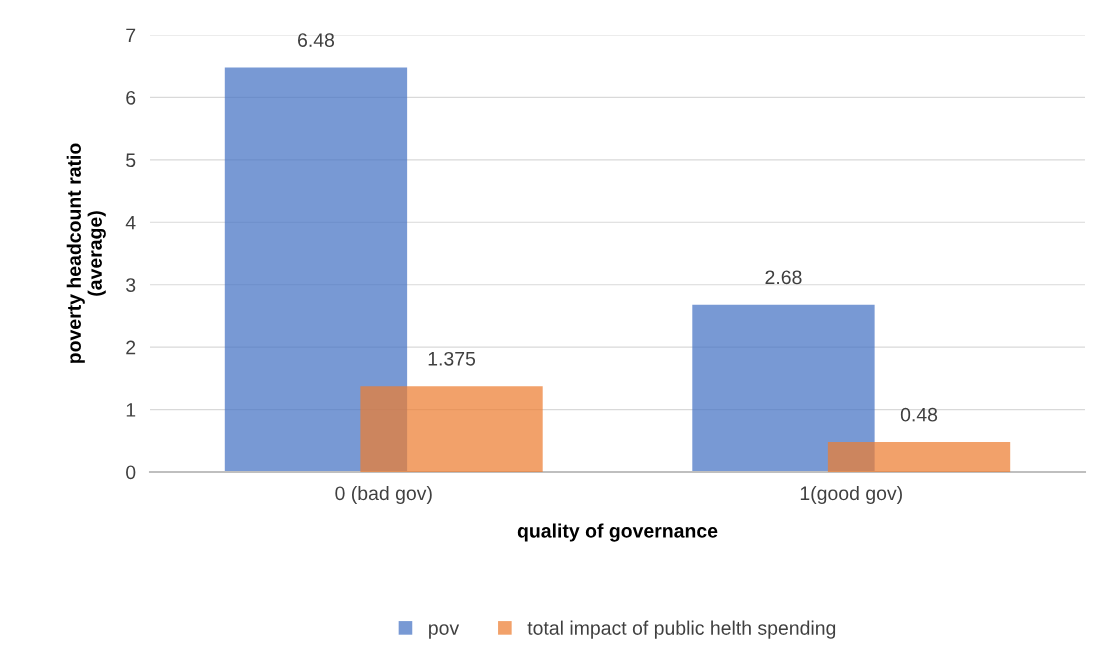  What do you see at coordinates (851, 495) in the screenshot?
I see `x-tick-label: 1(good gov)` at bounding box center [851, 495].